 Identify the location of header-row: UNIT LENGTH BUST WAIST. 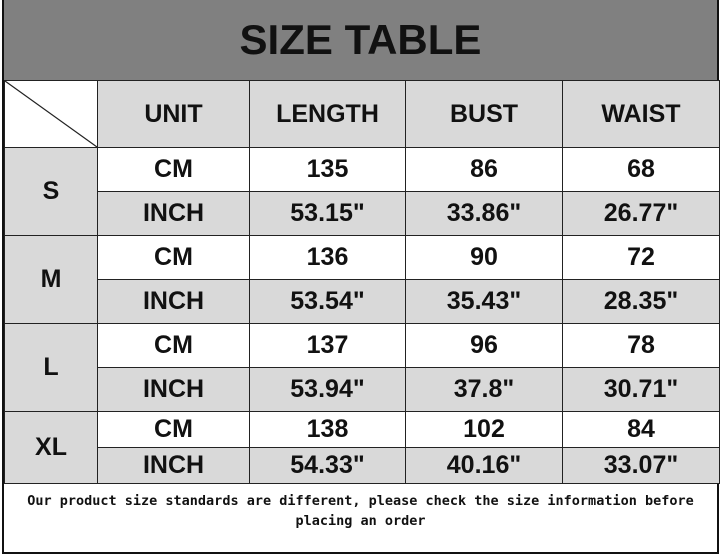
(362, 114).